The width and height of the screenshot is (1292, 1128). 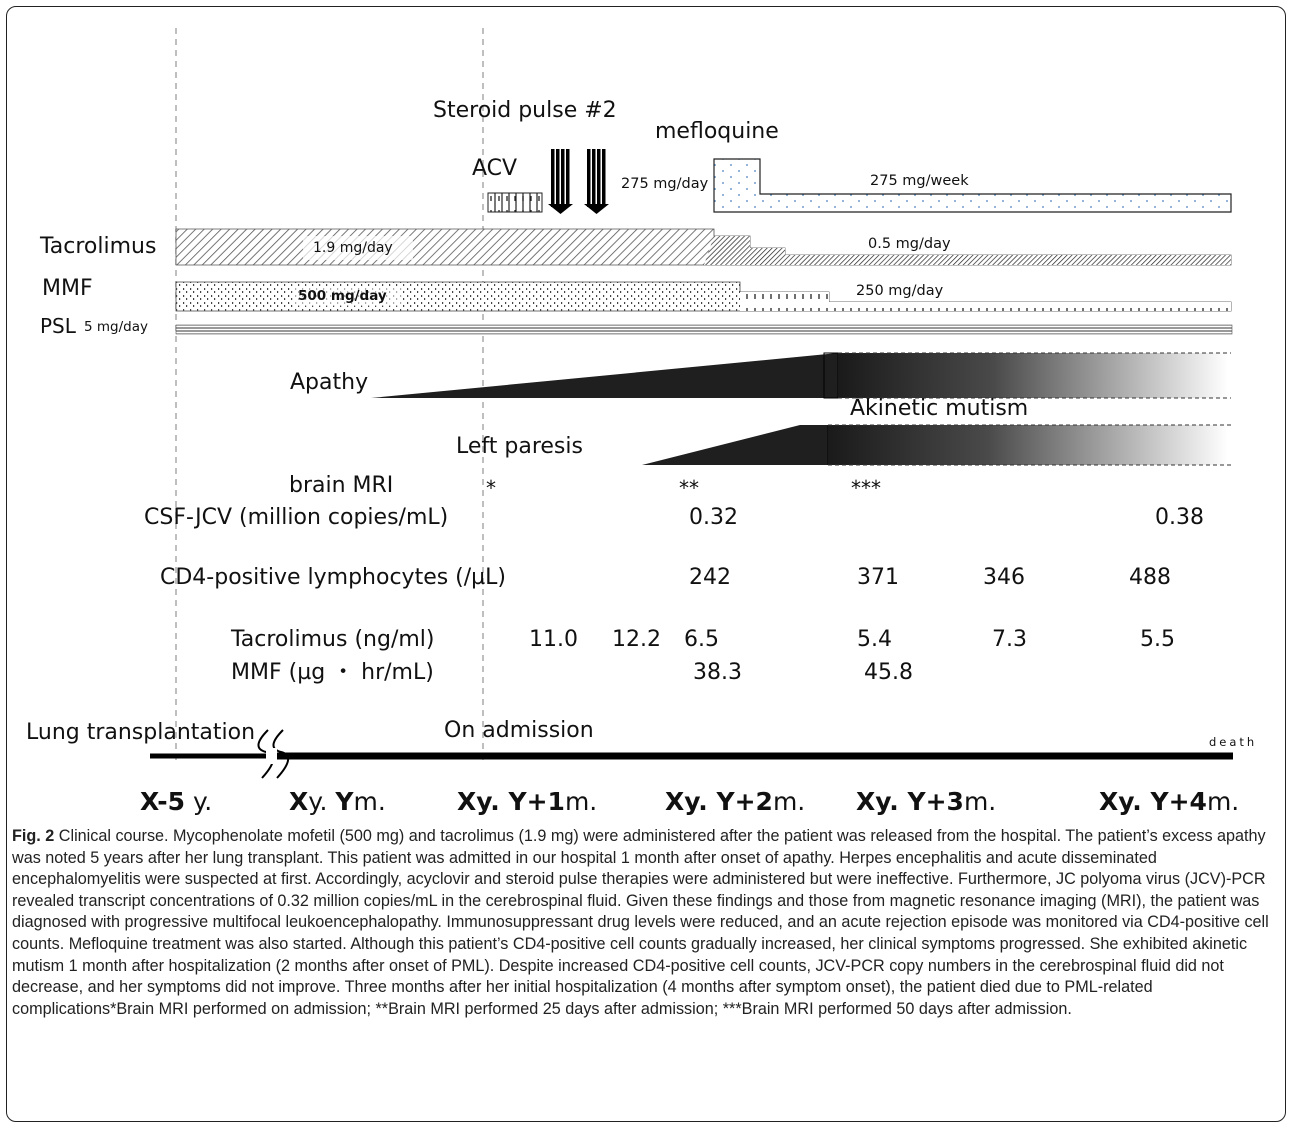 What do you see at coordinates (710, 577) in the screenshot?
I see `cd4-value-1: 242` at bounding box center [710, 577].